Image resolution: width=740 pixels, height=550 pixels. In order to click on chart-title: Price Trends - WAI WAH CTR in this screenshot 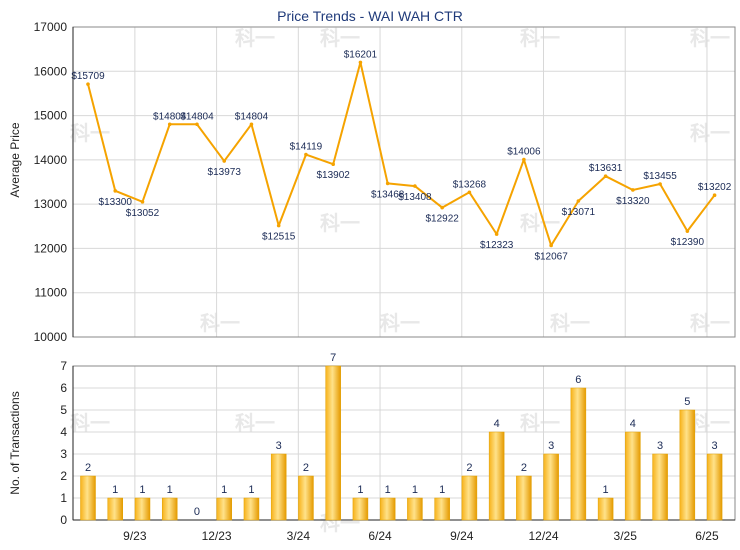, I will do `click(370, 16)`.